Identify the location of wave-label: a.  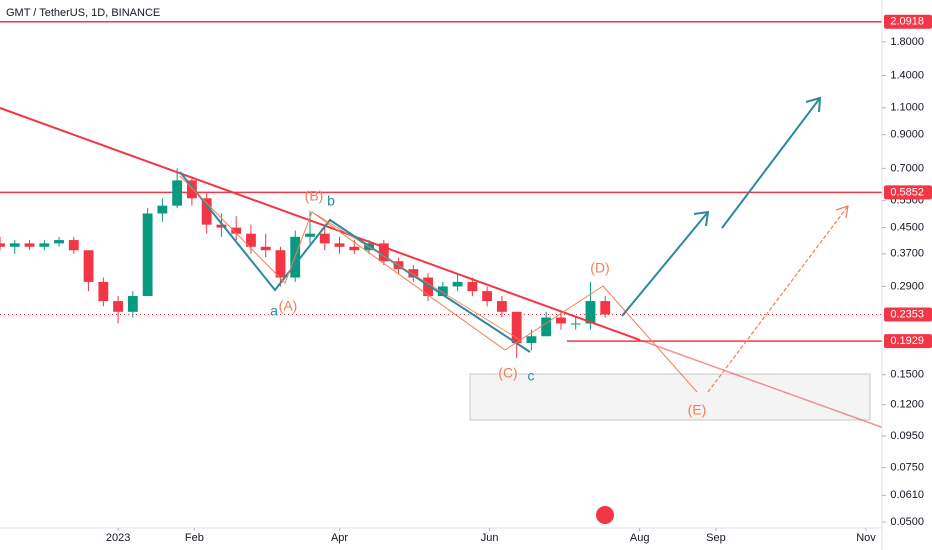
(274, 311).